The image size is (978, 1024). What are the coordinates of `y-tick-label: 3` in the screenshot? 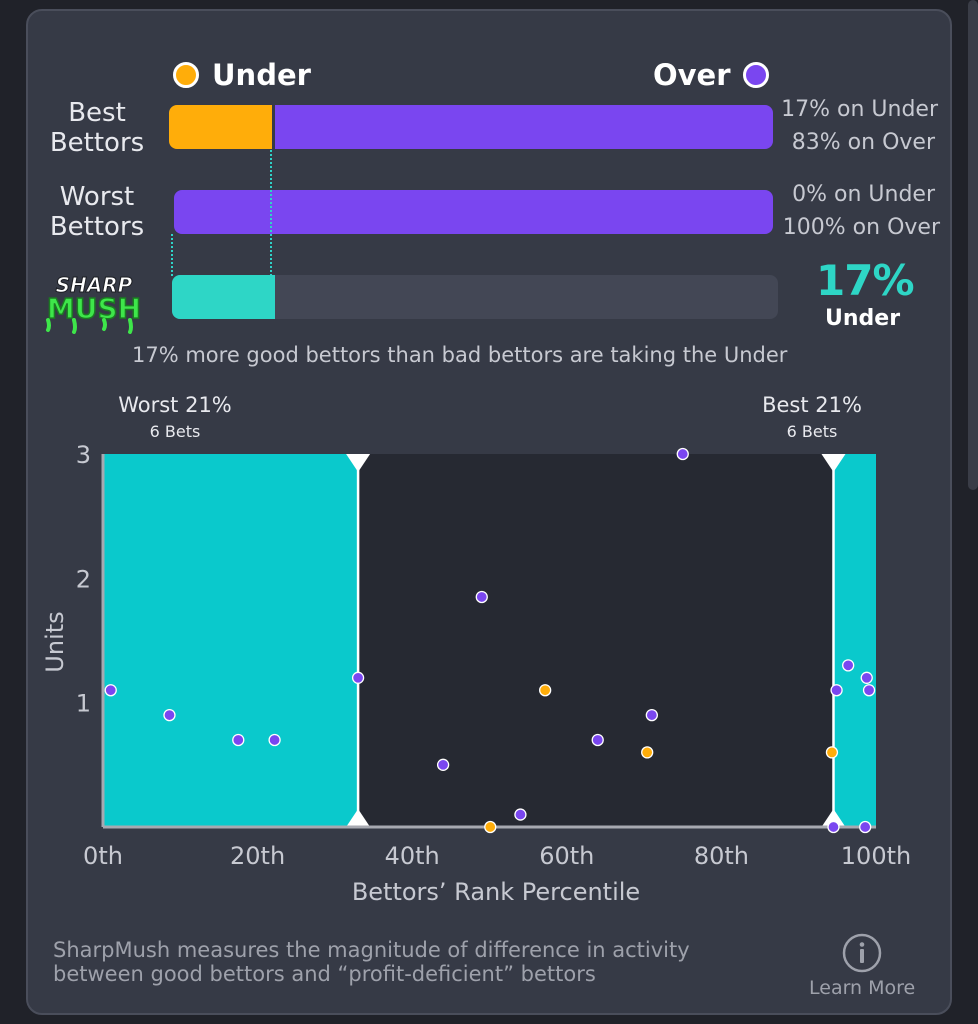 It's located at (83, 455).